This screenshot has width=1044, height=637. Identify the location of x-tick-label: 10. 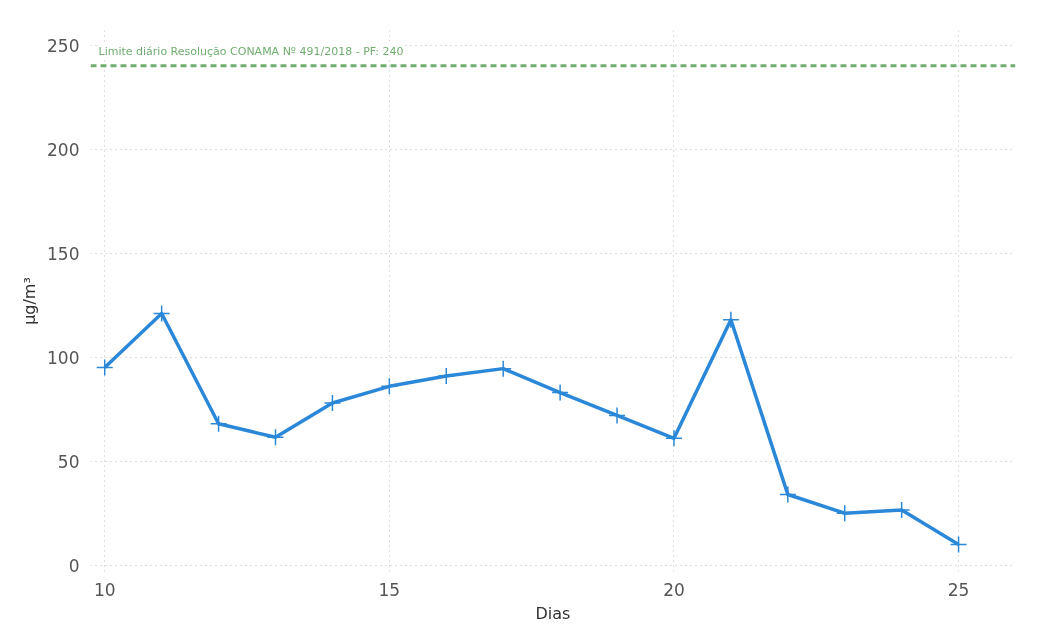
(104, 589).